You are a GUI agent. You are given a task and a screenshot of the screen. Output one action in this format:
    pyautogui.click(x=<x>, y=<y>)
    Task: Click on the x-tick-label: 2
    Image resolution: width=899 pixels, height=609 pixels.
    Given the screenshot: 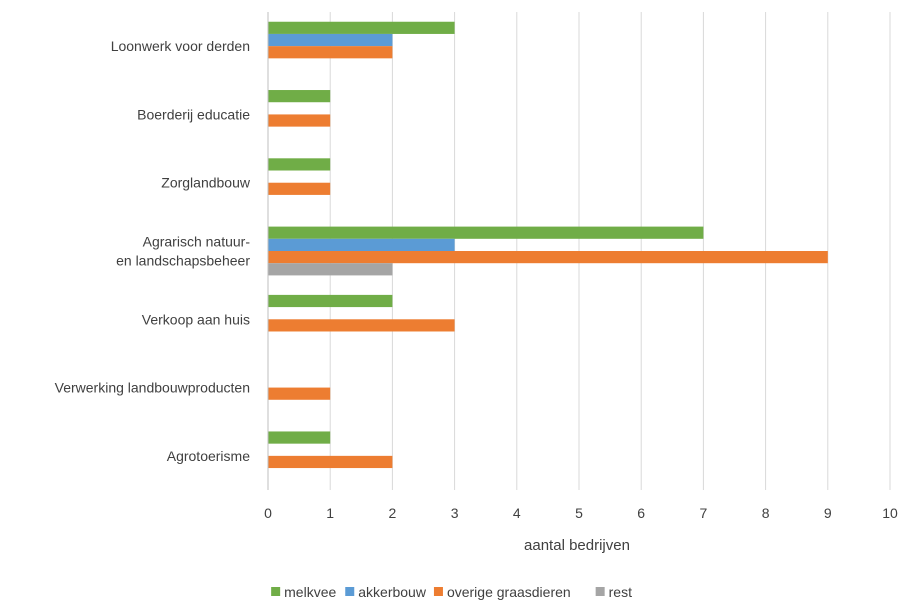 What is the action you would take?
    pyautogui.click(x=393, y=513)
    